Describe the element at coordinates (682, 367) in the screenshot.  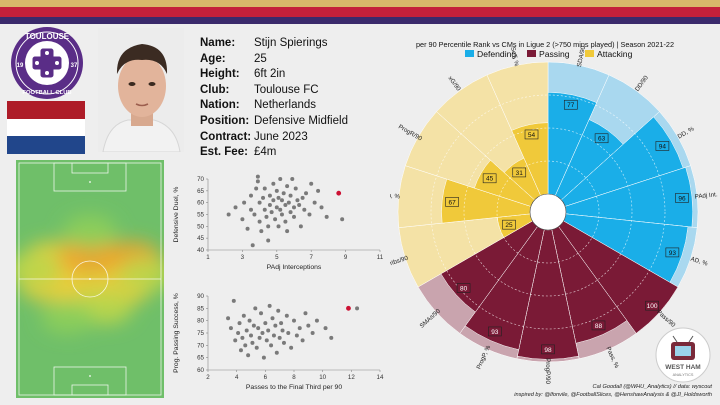
I see `svg-text: WEST HAM` at that location.